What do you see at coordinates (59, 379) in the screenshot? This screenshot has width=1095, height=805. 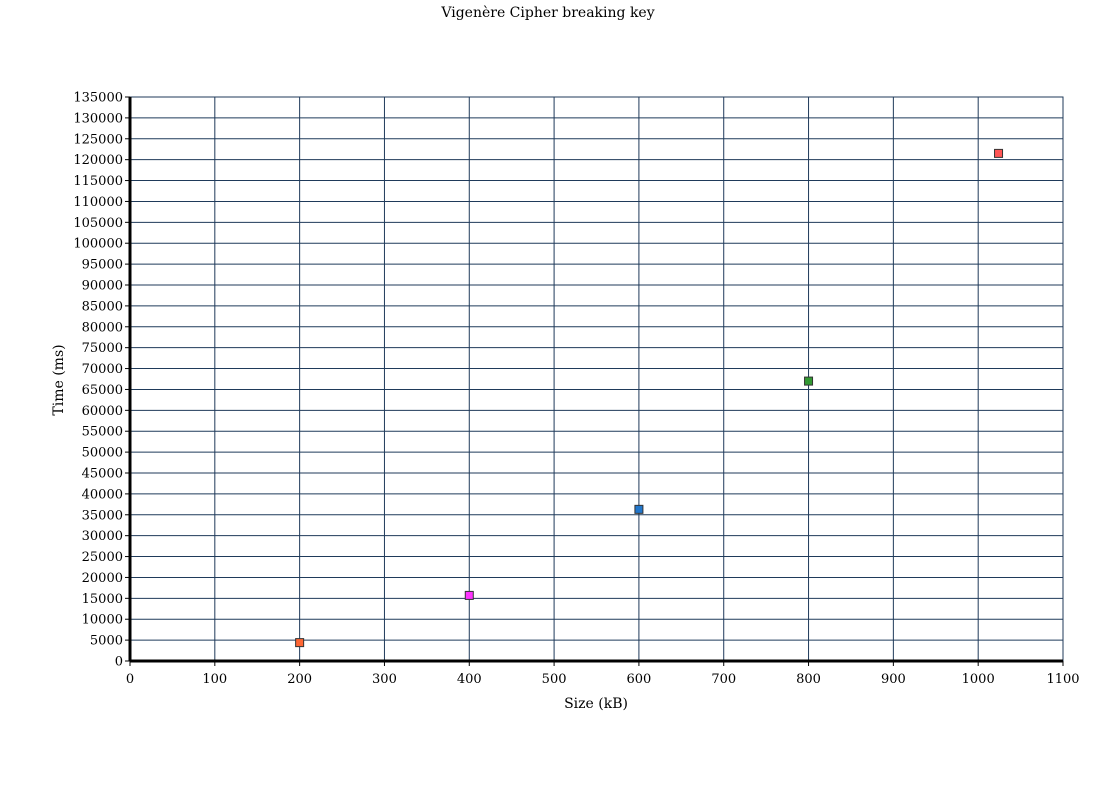 I see `y-axis-label: Time (ms)` at bounding box center [59, 379].